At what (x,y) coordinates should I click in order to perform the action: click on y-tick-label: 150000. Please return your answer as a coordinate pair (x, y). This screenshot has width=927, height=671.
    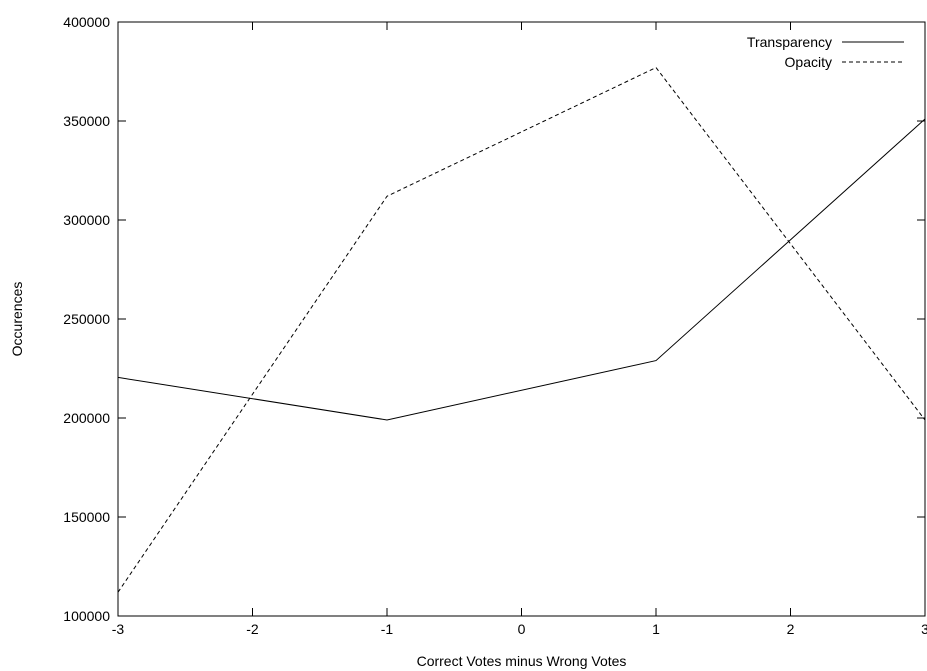
    Looking at the image, I should click on (86, 517).